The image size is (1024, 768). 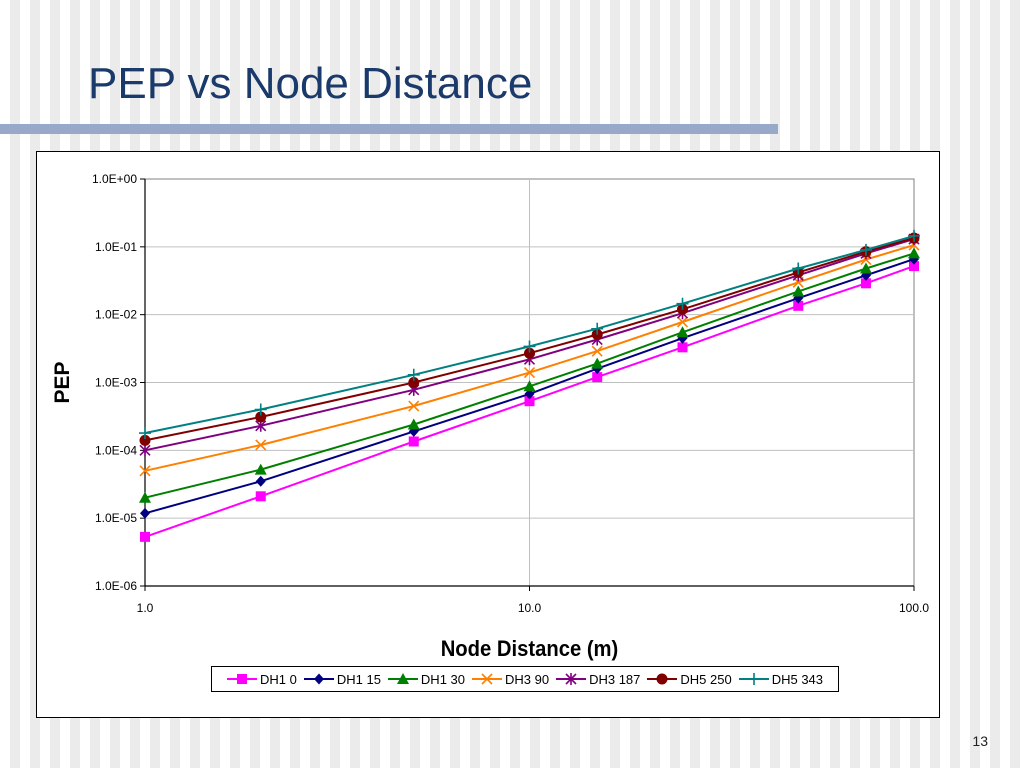 What do you see at coordinates (980, 741) in the screenshot?
I see `page-number: 13` at bounding box center [980, 741].